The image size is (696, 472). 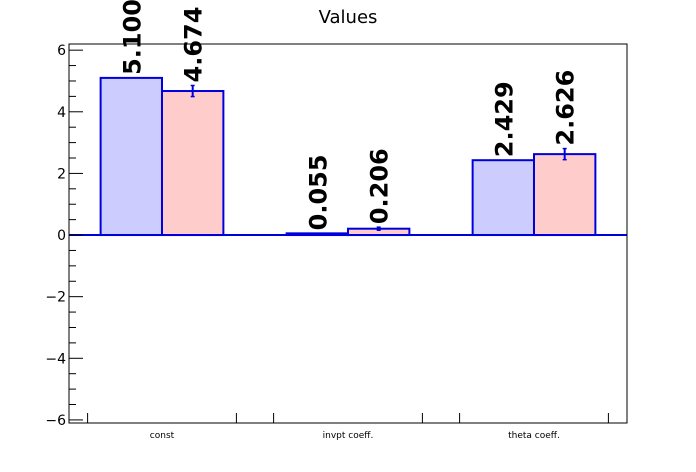 What do you see at coordinates (61, 174) in the screenshot?
I see `y-tick-label-4: 2` at bounding box center [61, 174].